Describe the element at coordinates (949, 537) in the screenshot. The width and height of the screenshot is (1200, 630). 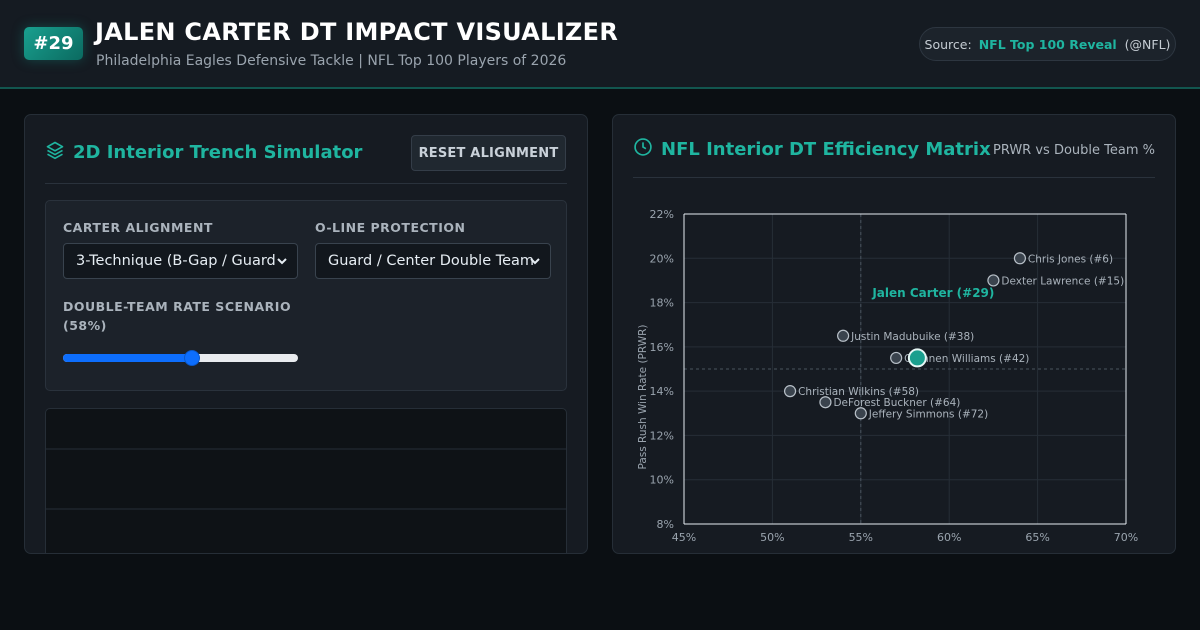
I see `x-tick-label: 60%` at that location.